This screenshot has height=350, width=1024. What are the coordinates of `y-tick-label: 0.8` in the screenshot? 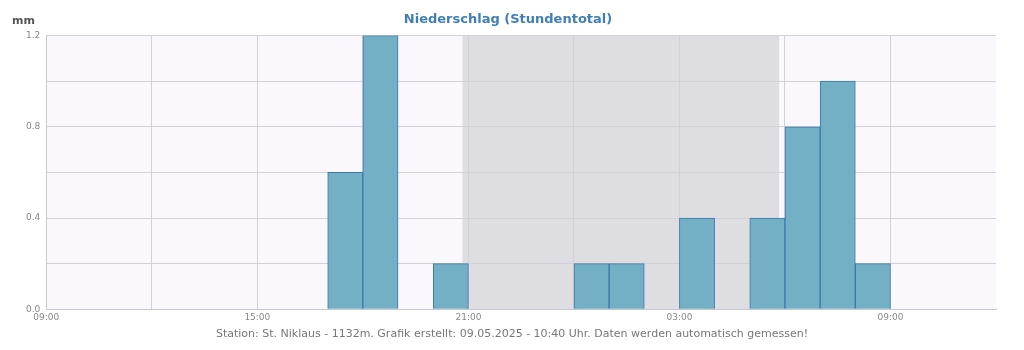 It's located at (33, 126).